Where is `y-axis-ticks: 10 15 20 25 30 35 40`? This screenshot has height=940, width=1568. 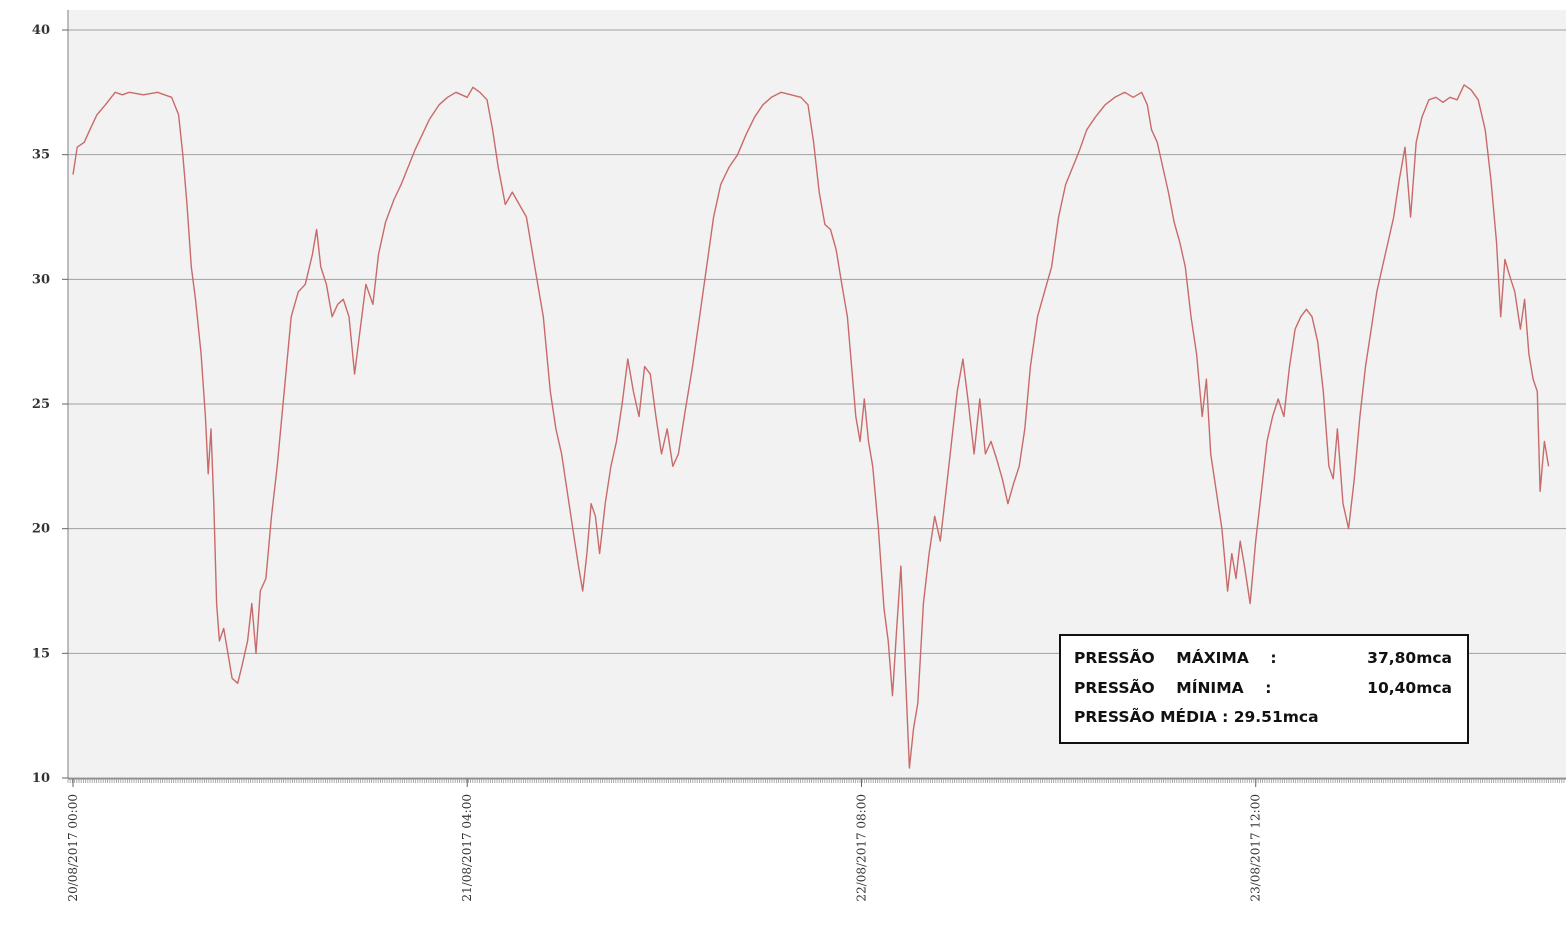
y-axis-ticks: 10 15 20 25 30 35 40 is located at coordinates (50, 404).